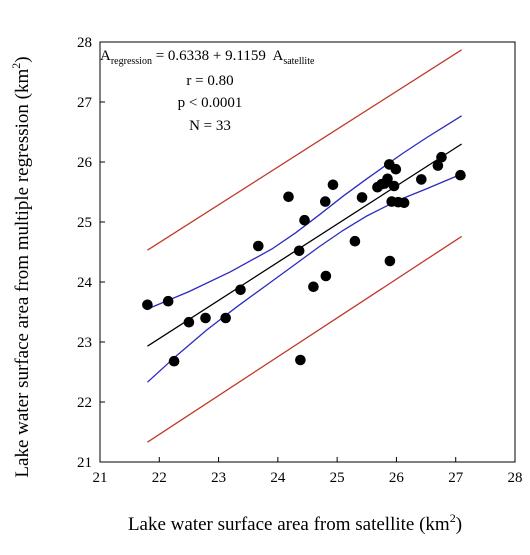 This screenshot has width=530, height=555. I want to click on x-tick-label: 24, so click(278, 478).